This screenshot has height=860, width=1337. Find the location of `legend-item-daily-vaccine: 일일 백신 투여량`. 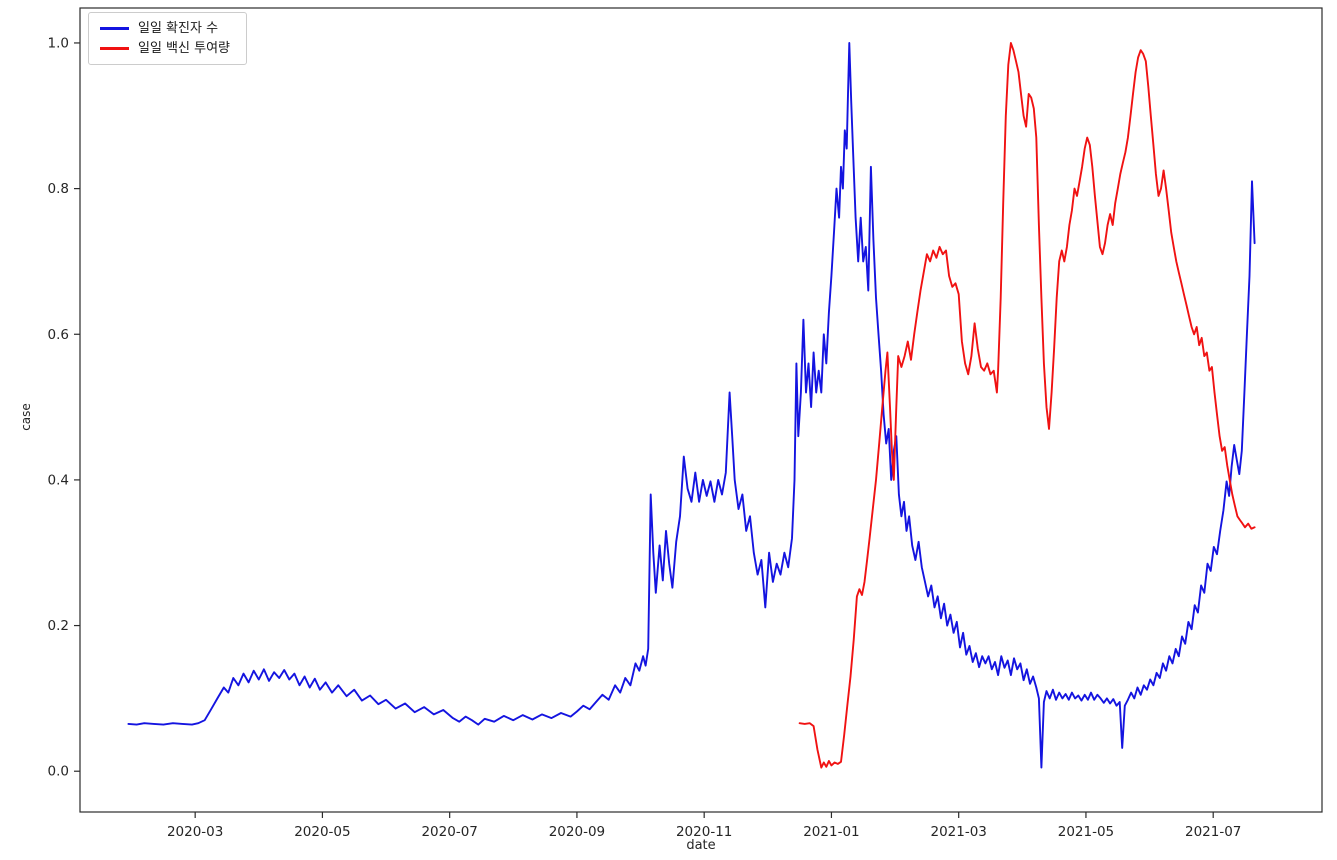

legend-item-daily-vaccine: 일일 백신 투여량 is located at coordinates (165, 48).